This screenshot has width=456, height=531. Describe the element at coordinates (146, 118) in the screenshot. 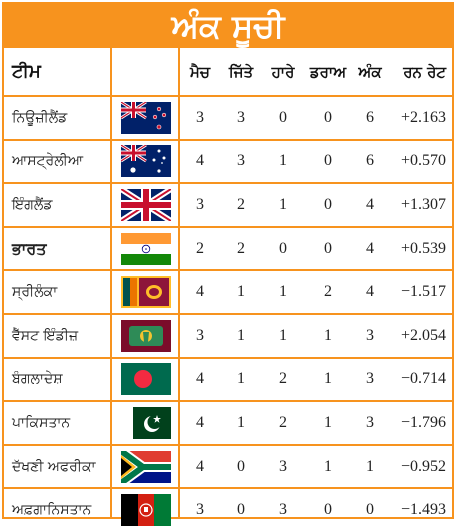

I see `new-zealand-flag-icon` at that location.